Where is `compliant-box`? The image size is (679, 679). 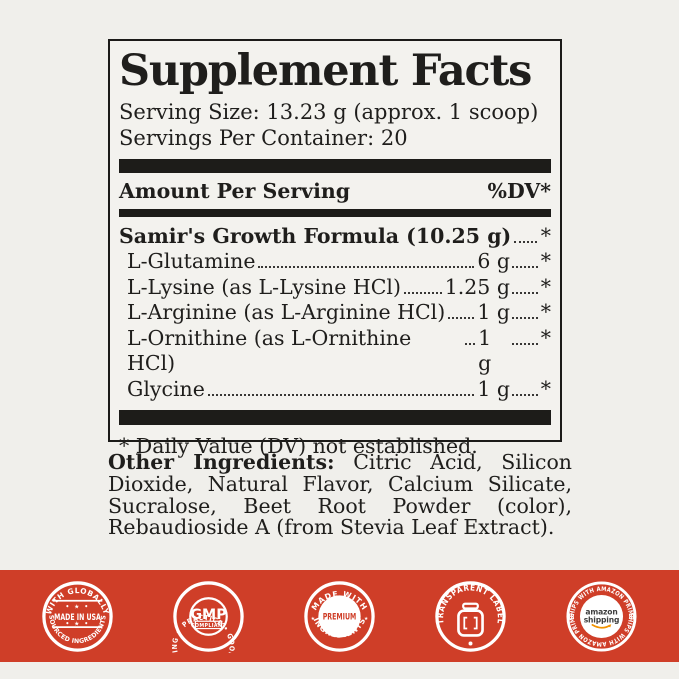
compliant-box is located at coordinates (208, 624).